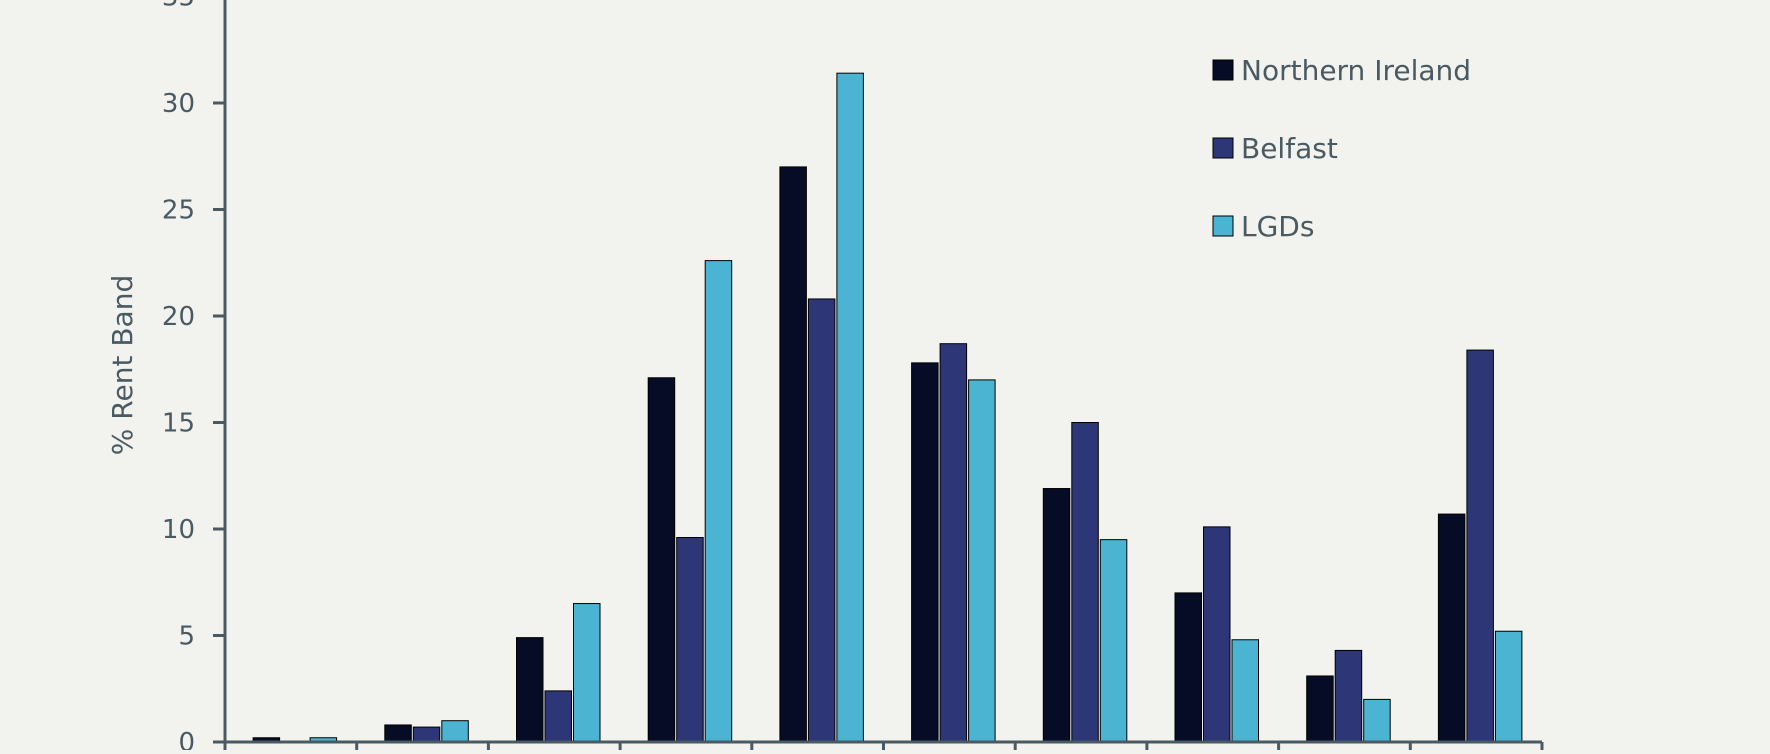 Image resolution: width=1770 pixels, height=754 pixels. Describe the element at coordinates (186, 637) in the screenshot. I see `y-tick-label: 5` at that location.